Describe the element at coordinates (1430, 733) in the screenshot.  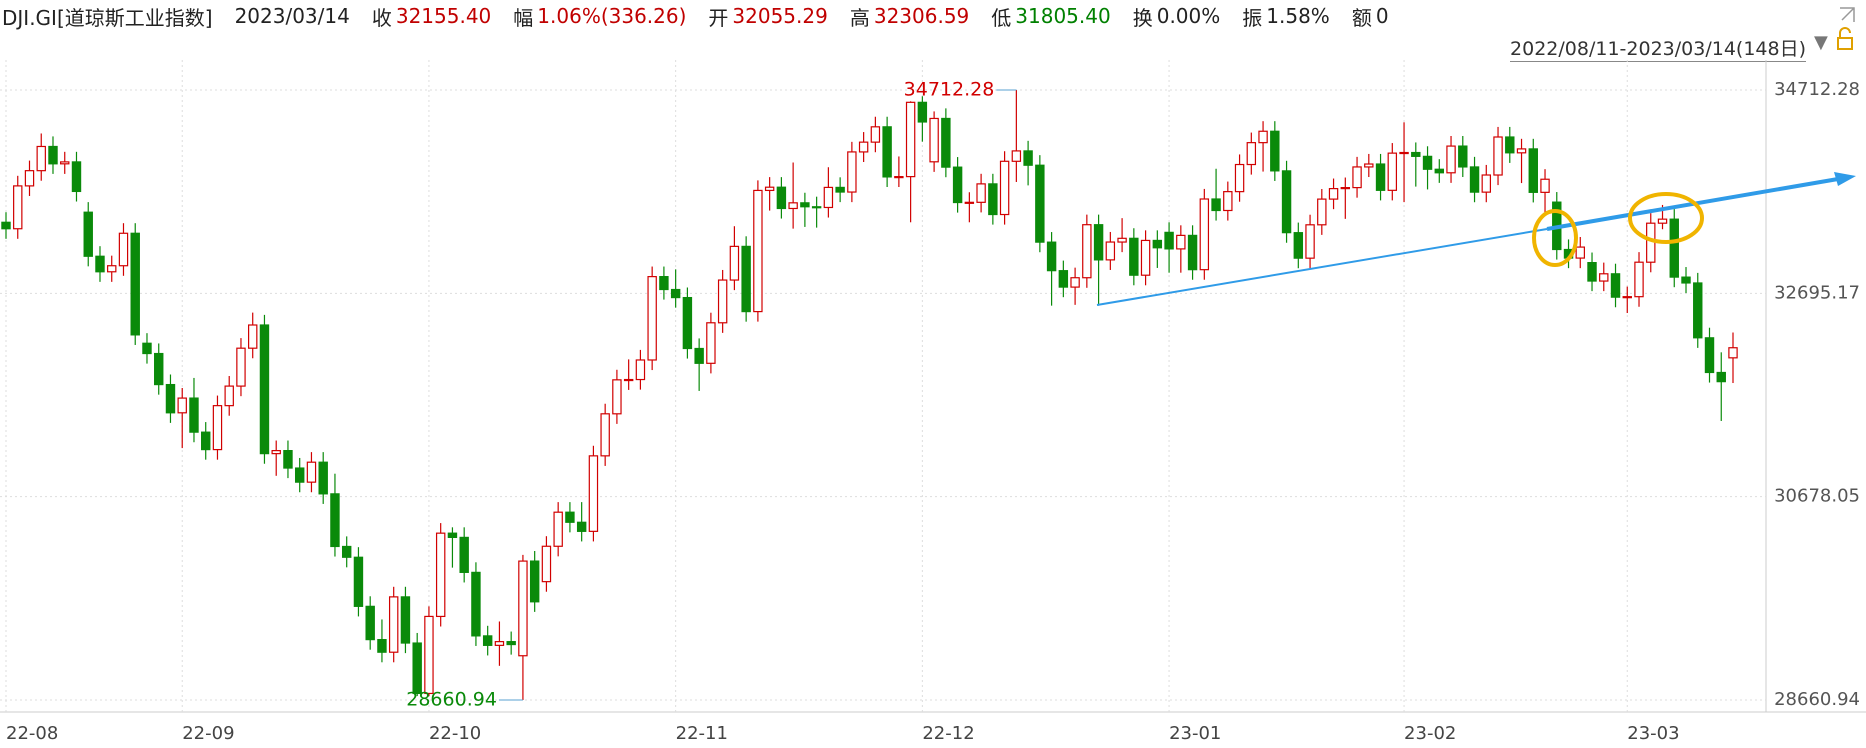
I see `x-tick-label: 23-02` at that location.